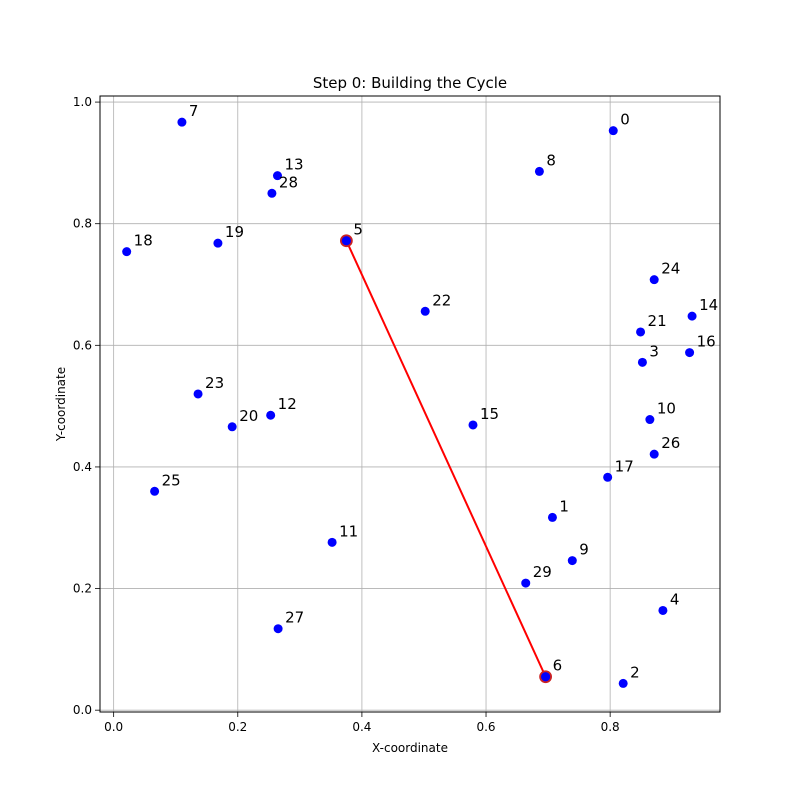  What do you see at coordinates (194, 111) in the screenshot?
I see `point-label-7: 7` at bounding box center [194, 111].